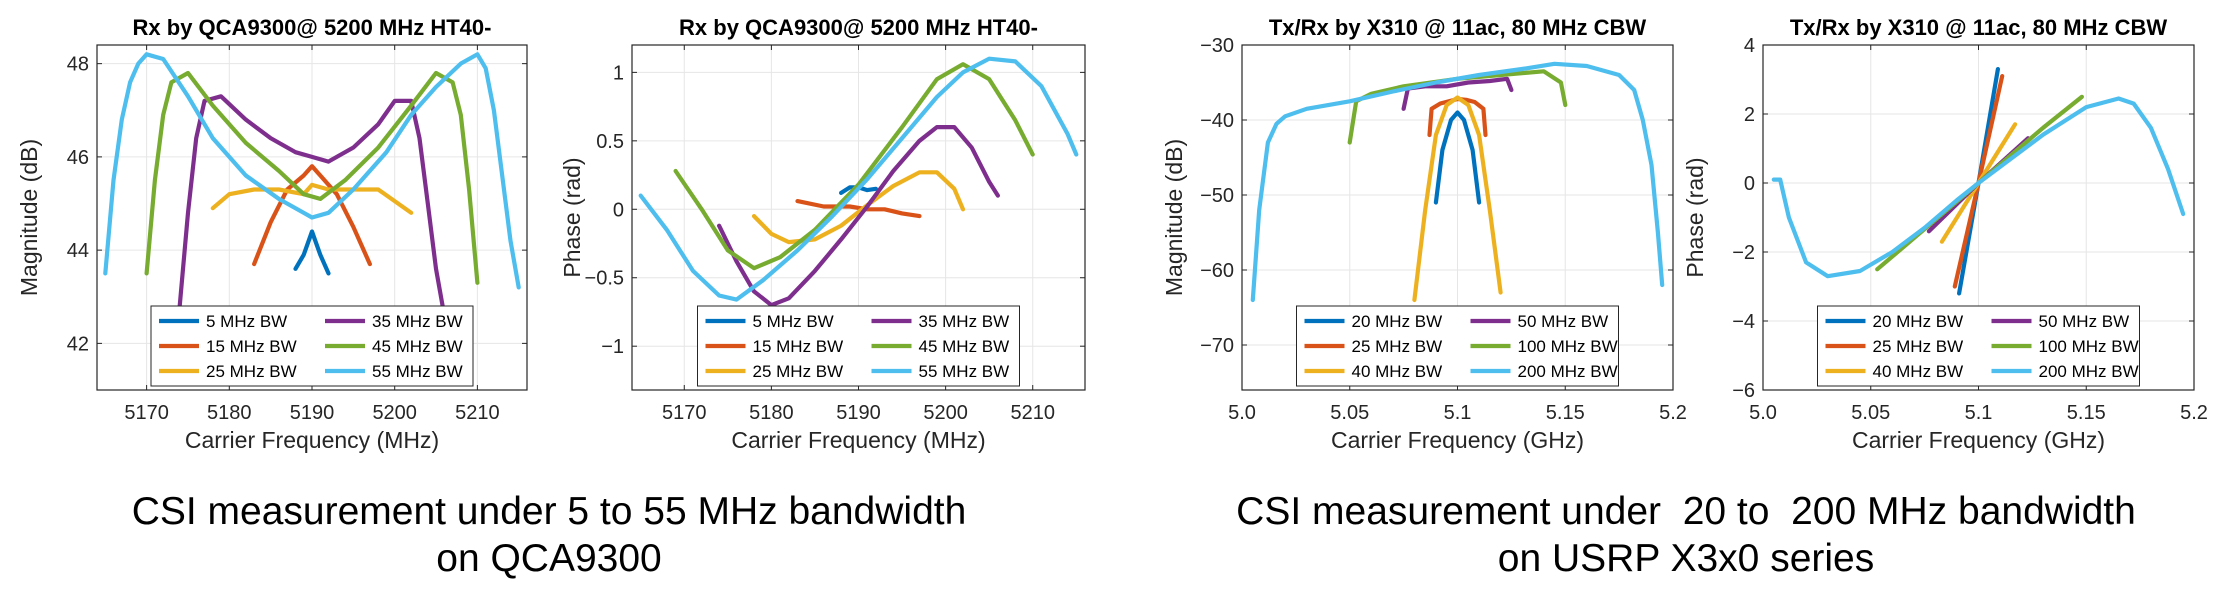  Describe the element at coordinates (612, 347) in the screenshot. I see `y-tick-label: −1` at that location.